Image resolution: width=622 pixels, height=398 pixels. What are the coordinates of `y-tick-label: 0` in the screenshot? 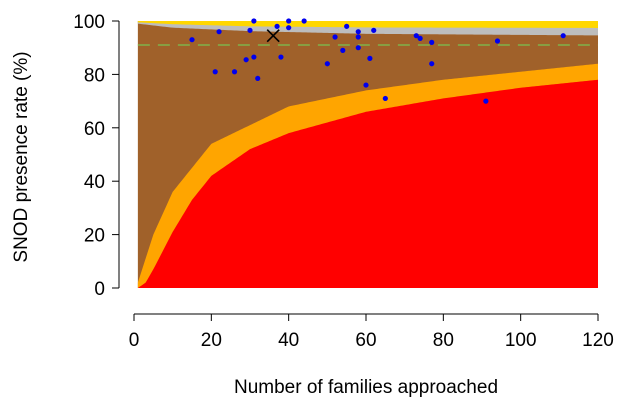 It's located at (99, 289).